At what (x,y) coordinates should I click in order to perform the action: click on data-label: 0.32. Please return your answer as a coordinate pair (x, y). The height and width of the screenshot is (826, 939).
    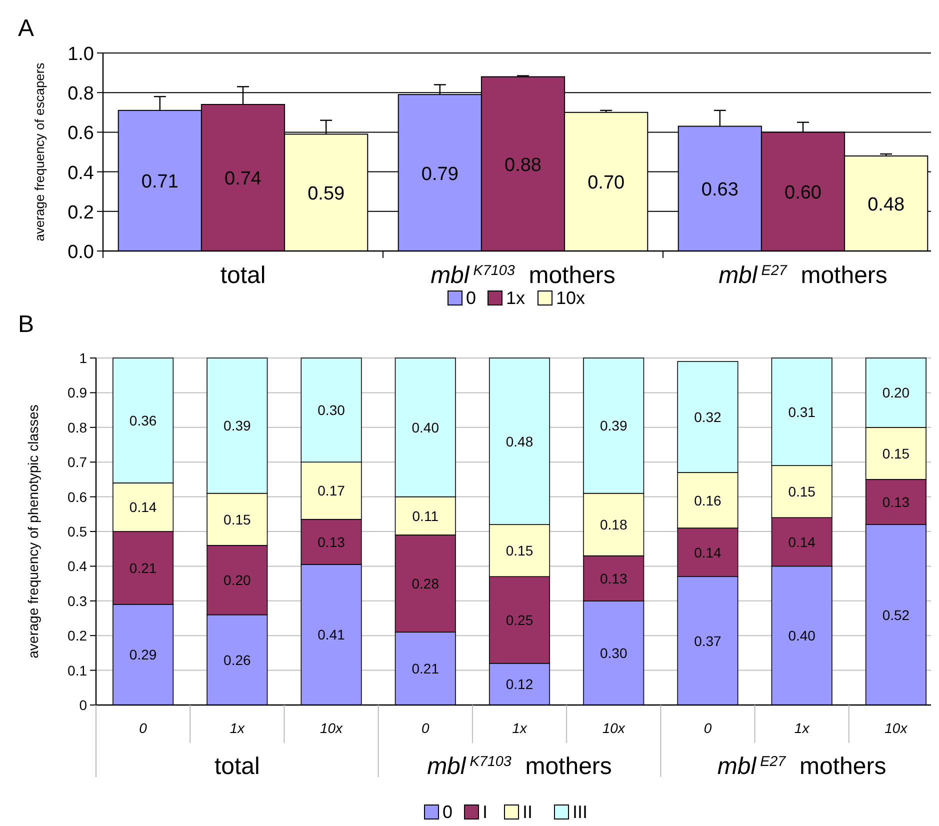
    Looking at the image, I should click on (708, 416).